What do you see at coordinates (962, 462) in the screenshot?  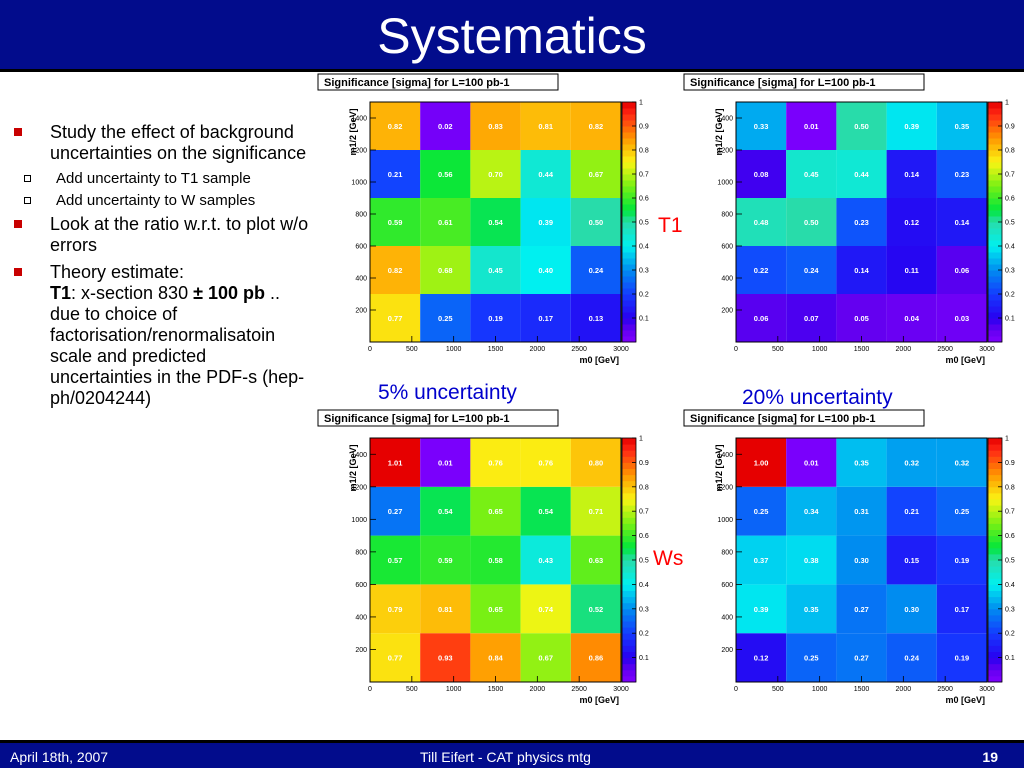 I see `cell-label: 0.32` at bounding box center [962, 462].